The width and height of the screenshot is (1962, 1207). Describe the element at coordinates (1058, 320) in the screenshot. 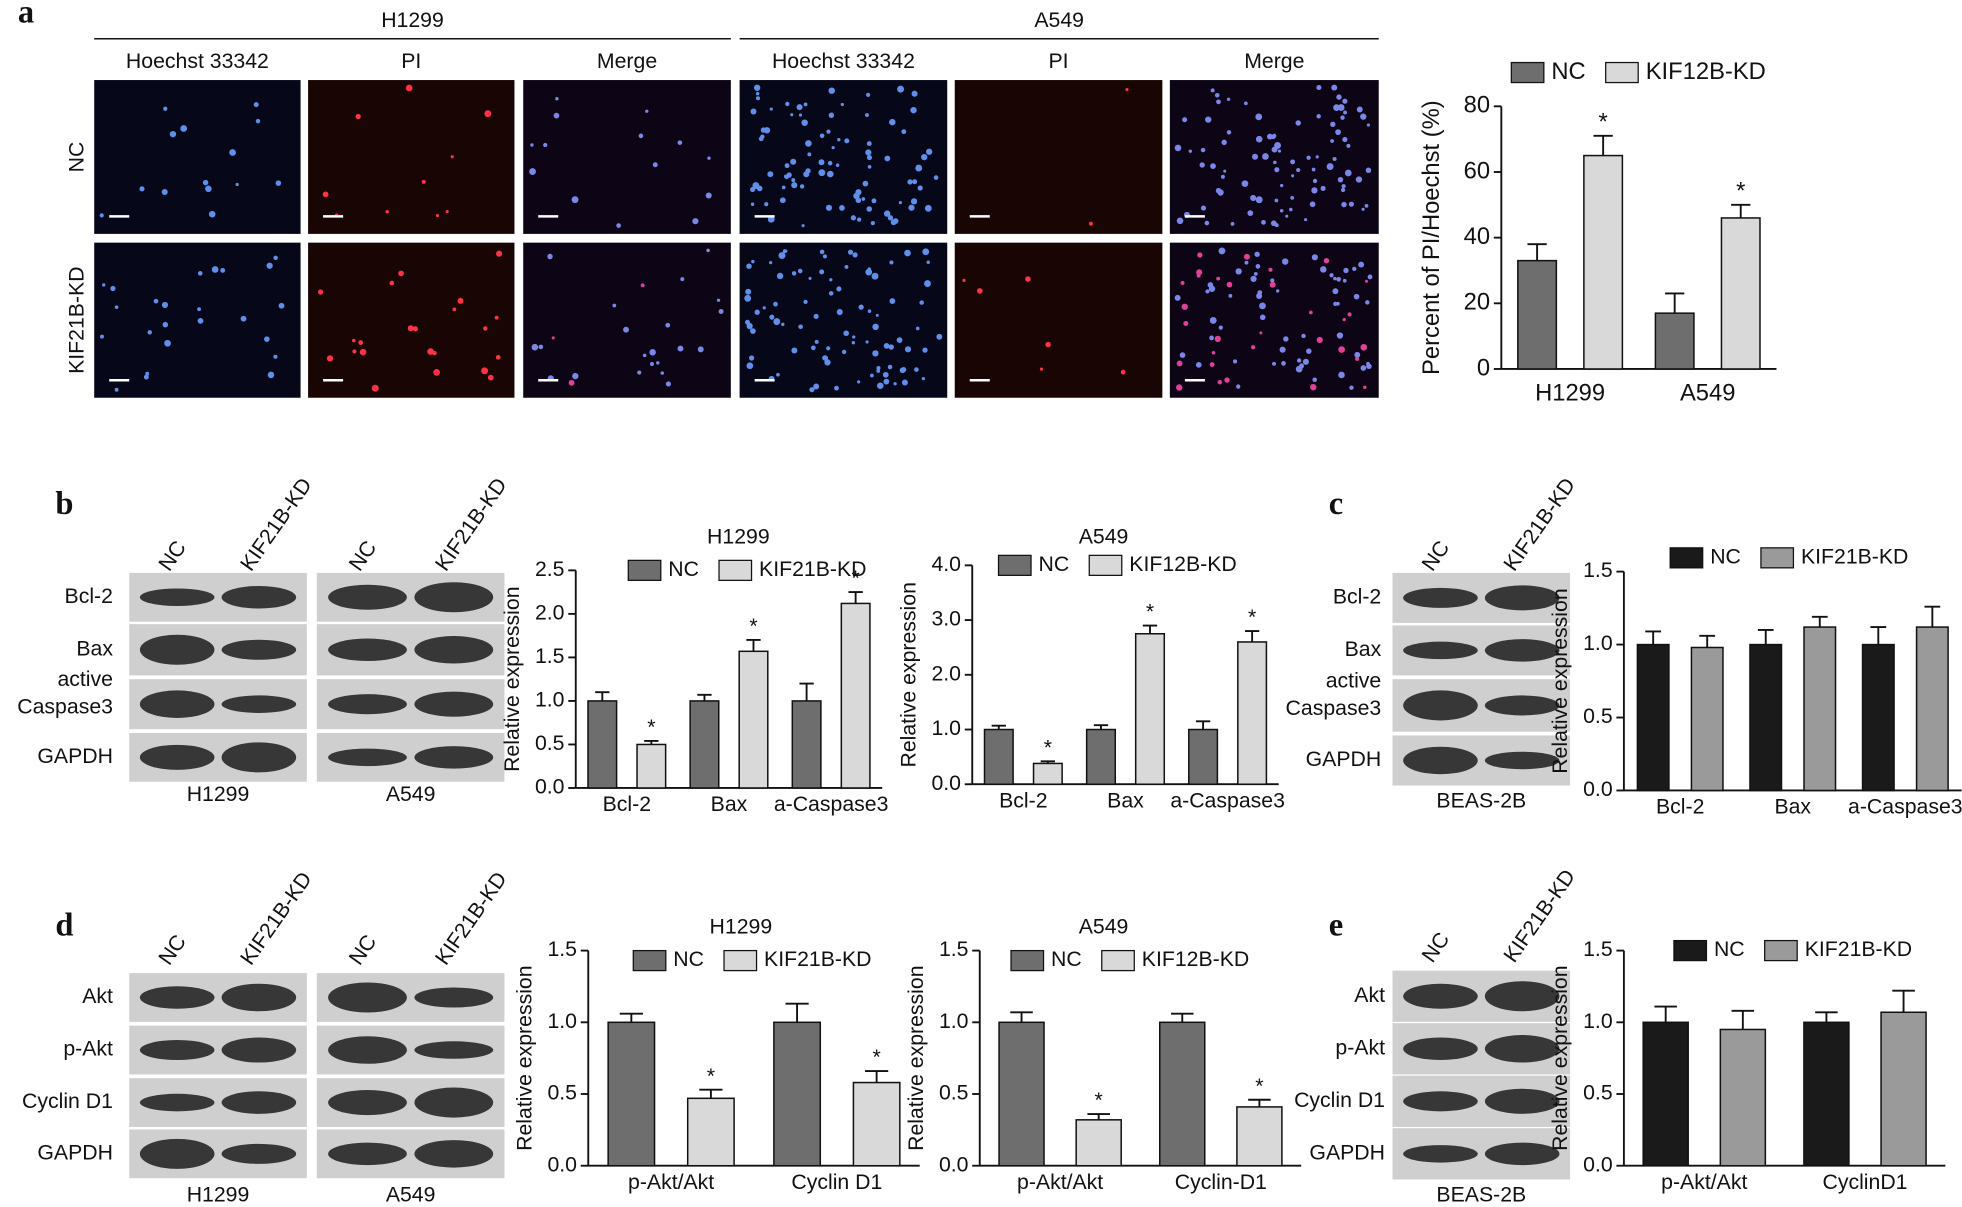

I see `micrograph` at that location.